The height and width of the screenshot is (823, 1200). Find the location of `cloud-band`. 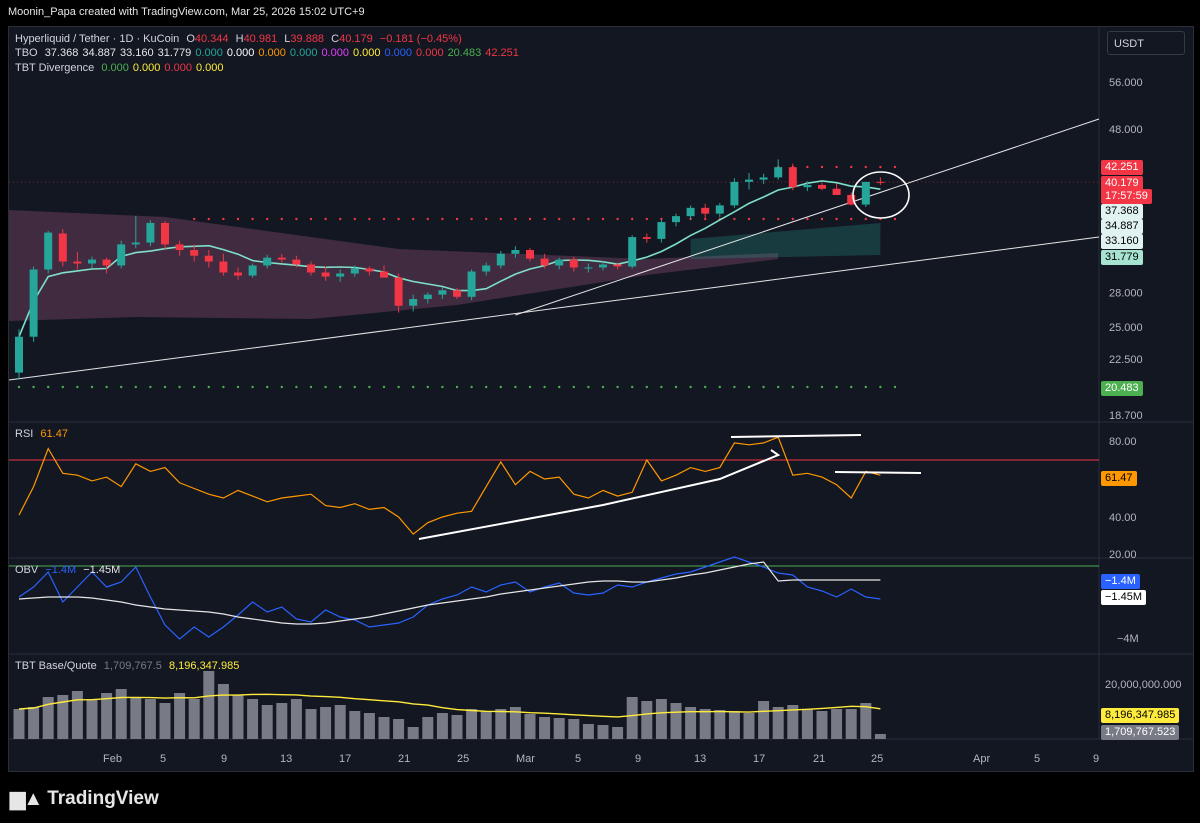

cloud-band is located at coordinates (394, 265).